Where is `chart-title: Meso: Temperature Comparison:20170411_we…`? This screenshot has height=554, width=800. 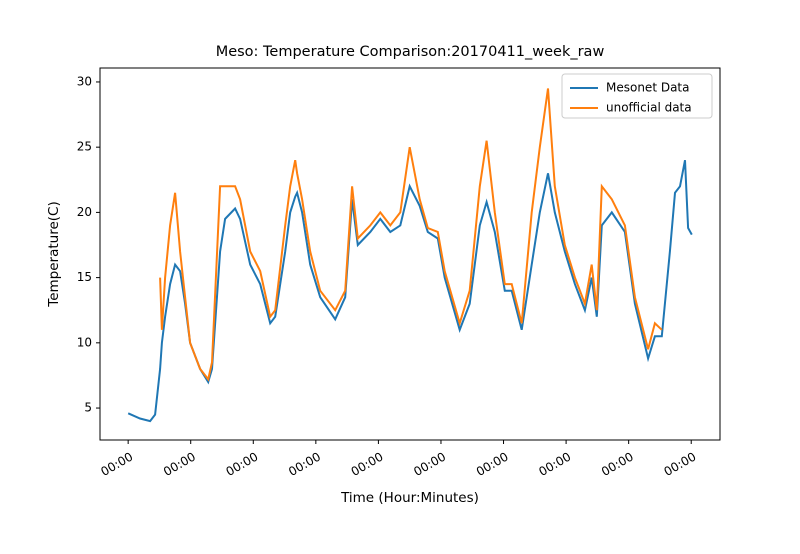
chart-title: Meso: Temperature Comparison:20170411_we… is located at coordinates (410, 52).